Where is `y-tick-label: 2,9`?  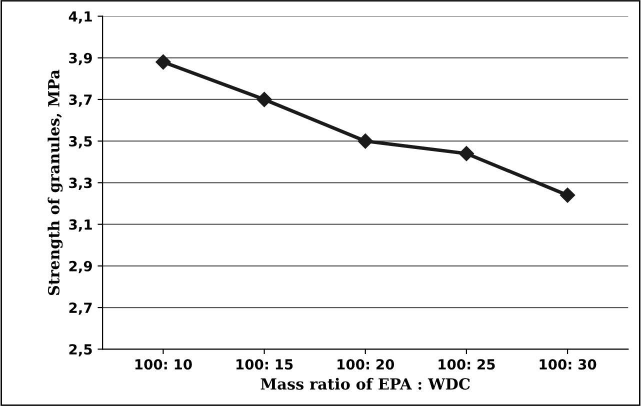
y-tick-label: 2,9 is located at coordinates (80, 267).